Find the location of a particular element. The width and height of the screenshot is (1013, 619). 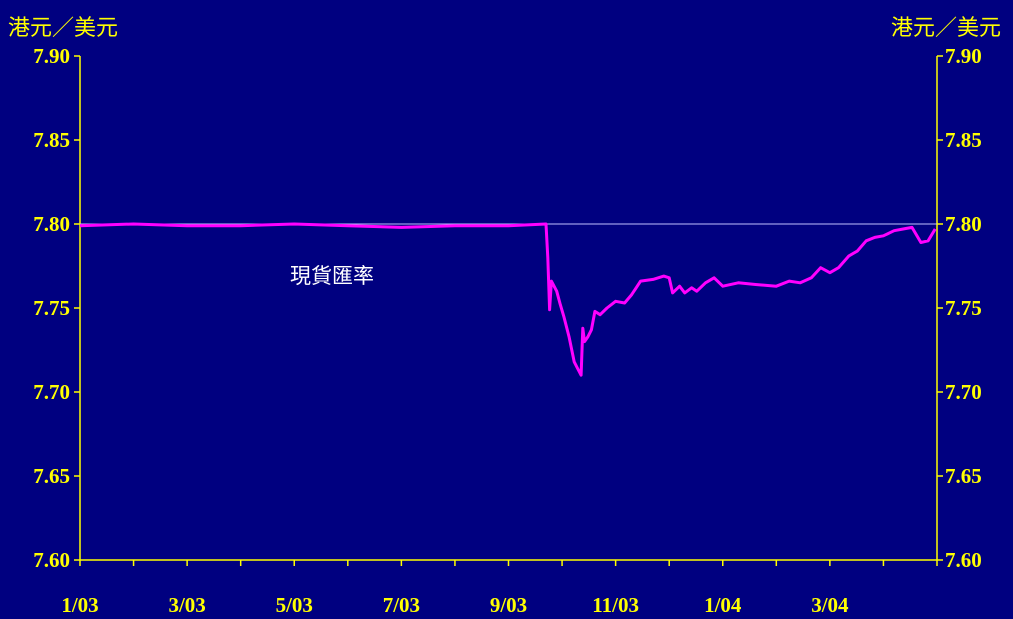

x-tick-label: 5/03 is located at coordinates (294, 605).